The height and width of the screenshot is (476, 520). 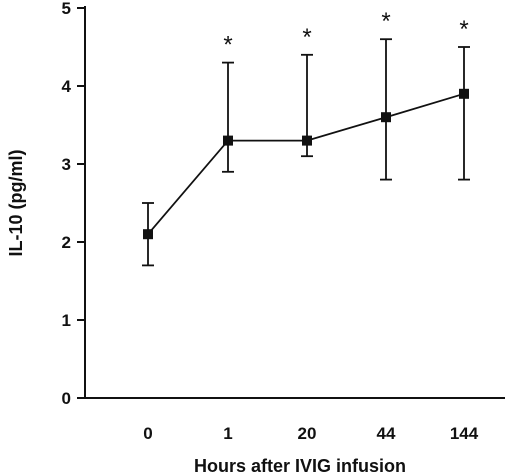 I want to click on y-tick-label: 4, so click(x=67, y=86).